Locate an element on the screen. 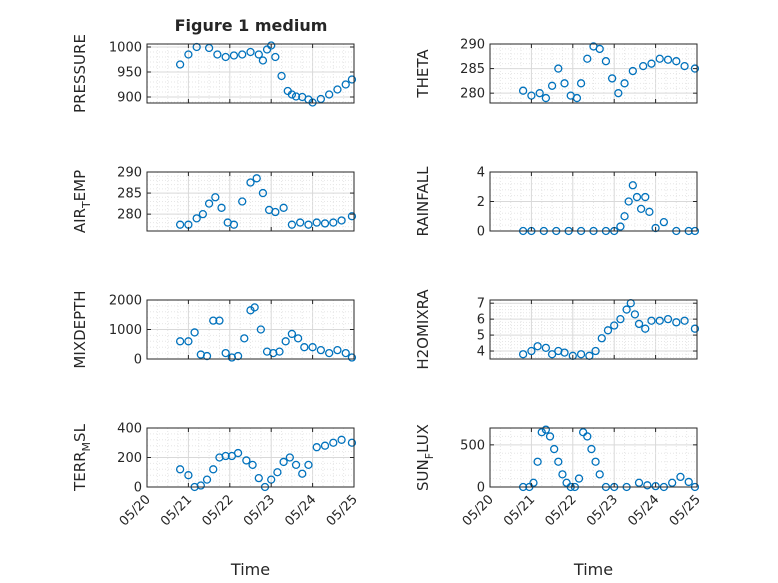 The height and width of the screenshot is (583, 778). theta-subplot: 280 285 290 THETA is located at coordinates (557, 71).